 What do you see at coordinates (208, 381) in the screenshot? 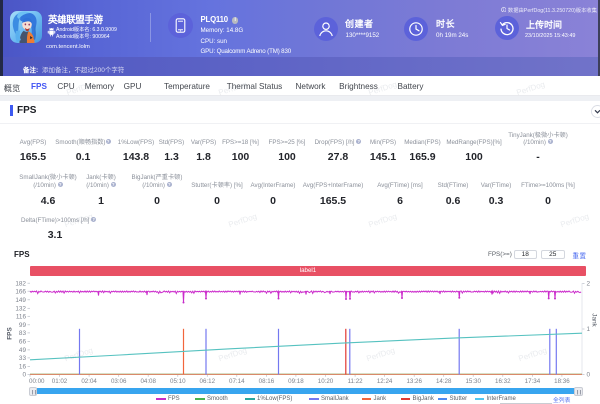
I see `svg-text: 06:12` at bounding box center [208, 381].